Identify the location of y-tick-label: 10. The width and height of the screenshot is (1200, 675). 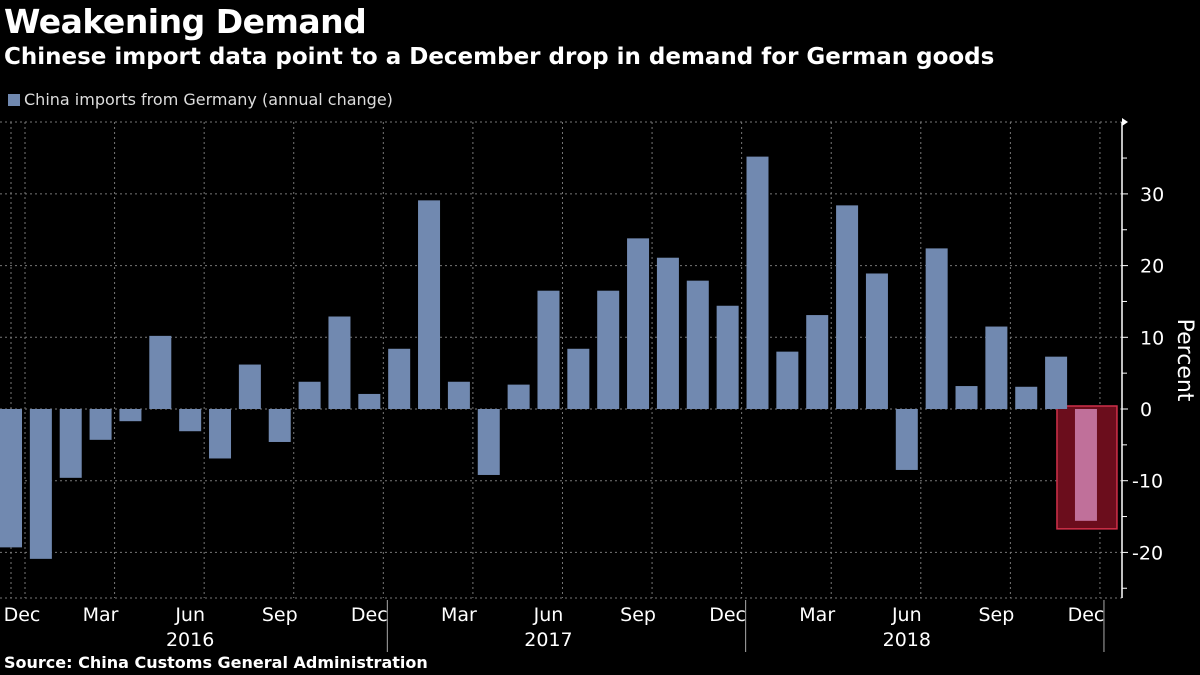
(1152, 338).